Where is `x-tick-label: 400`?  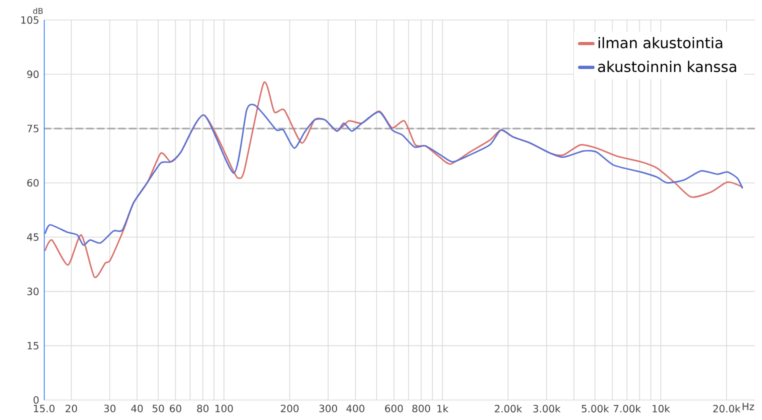 x-tick-label: 400 is located at coordinates (355, 408).